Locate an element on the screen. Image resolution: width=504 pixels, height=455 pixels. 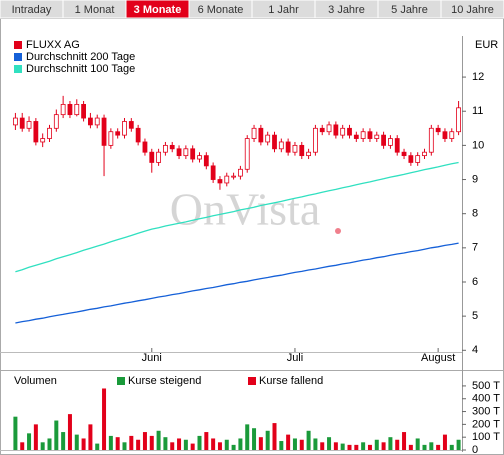
tab: 3 Monate is located at coordinates (157, 9).